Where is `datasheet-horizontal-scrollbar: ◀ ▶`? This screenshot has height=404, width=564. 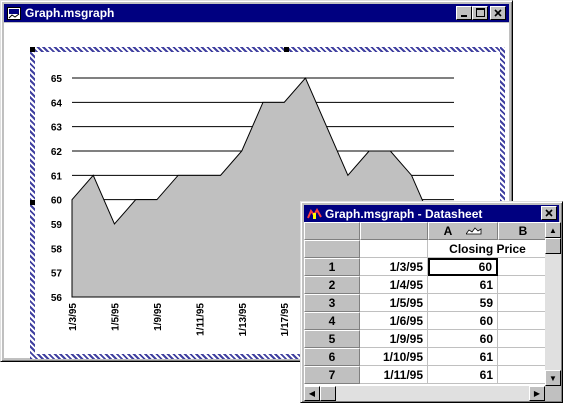 datasheet-horizontal-scrollbar: ◀ ▶ is located at coordinates (424, 393).